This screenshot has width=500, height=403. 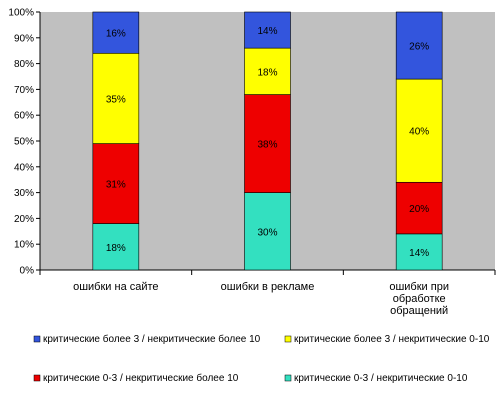 What do you see at coordinates (115, 287) in the screenshot?
I see `category-label: ошибки на сайте` at bounding box center [115, 287].